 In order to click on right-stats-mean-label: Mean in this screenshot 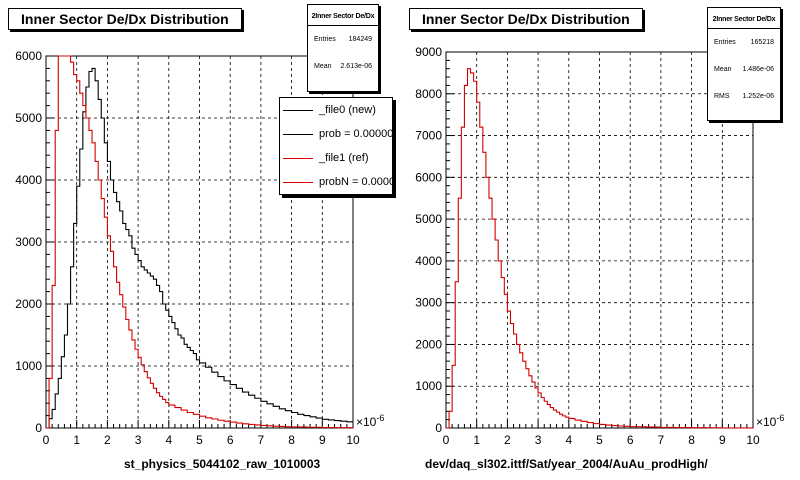, I will do `click(723, 69)`.